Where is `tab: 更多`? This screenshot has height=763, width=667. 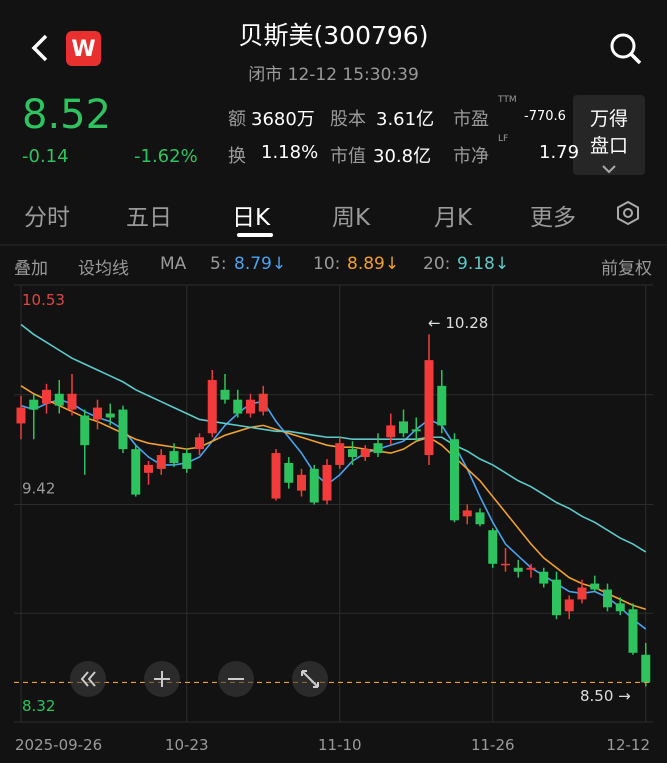 tab: 更多 is located at coordinates (553, 218).